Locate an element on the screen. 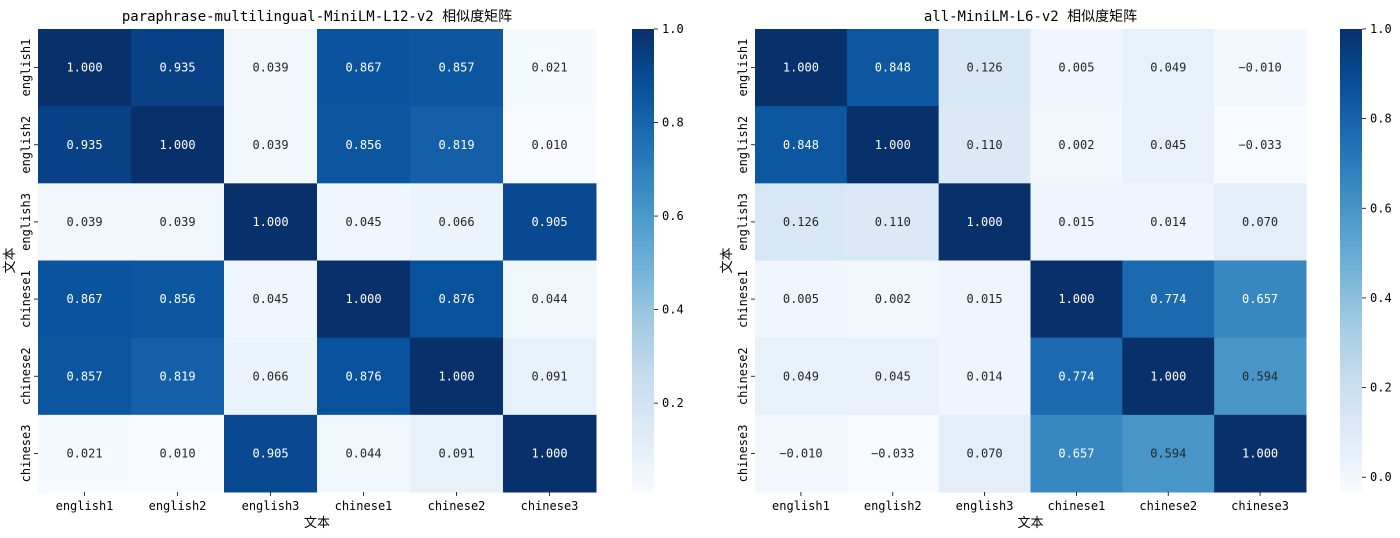  x-tick-label: english2 is located at coordinates (178, 506).